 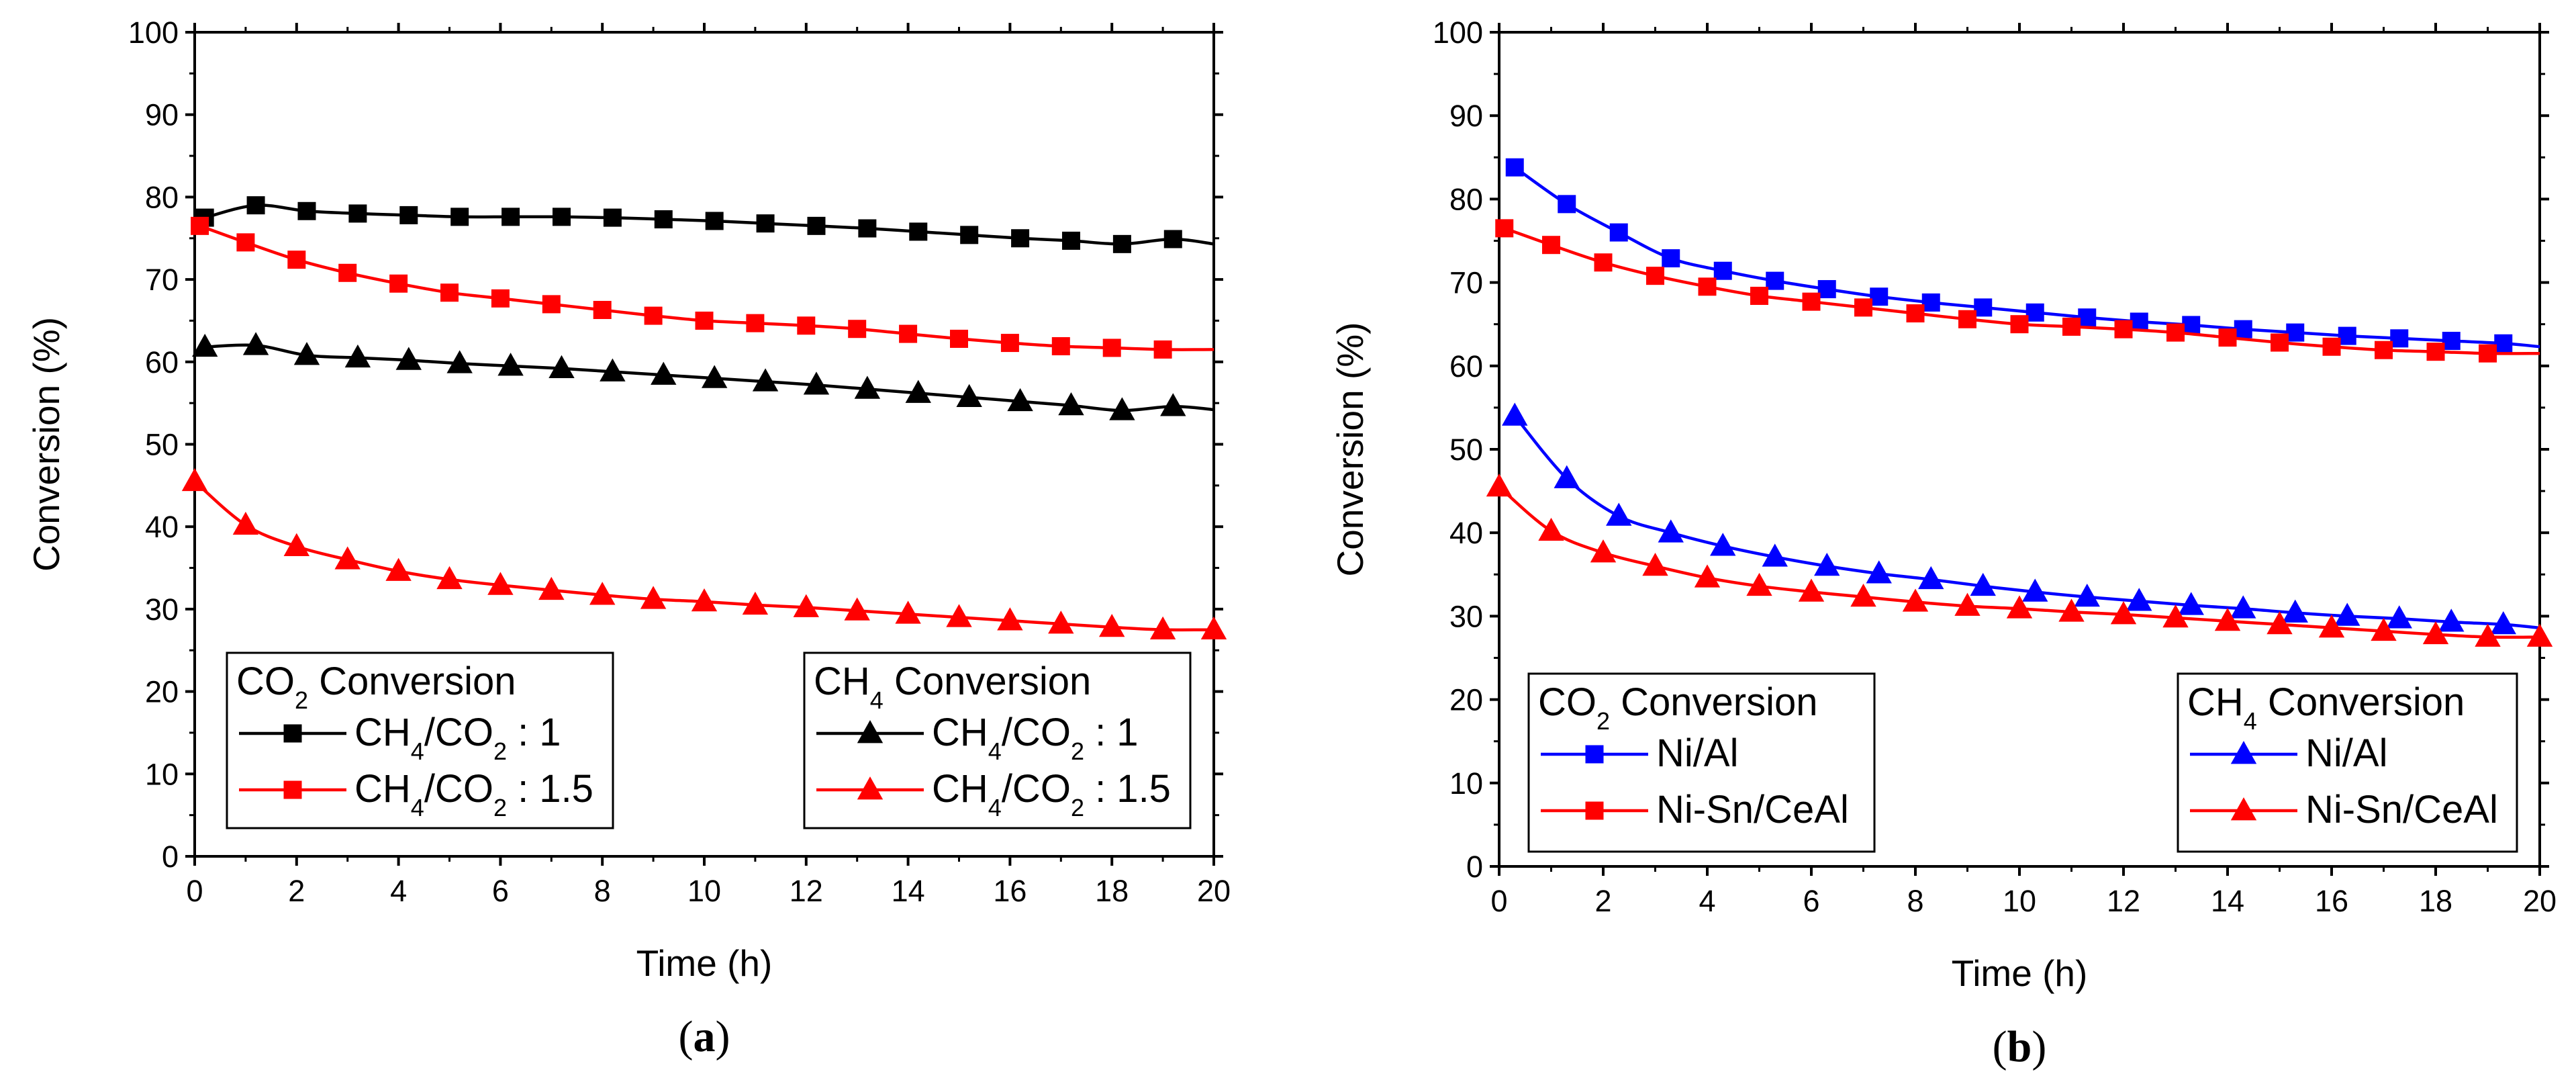 I want to click on y-tick-label: 10, so click(x=1466, y=783).